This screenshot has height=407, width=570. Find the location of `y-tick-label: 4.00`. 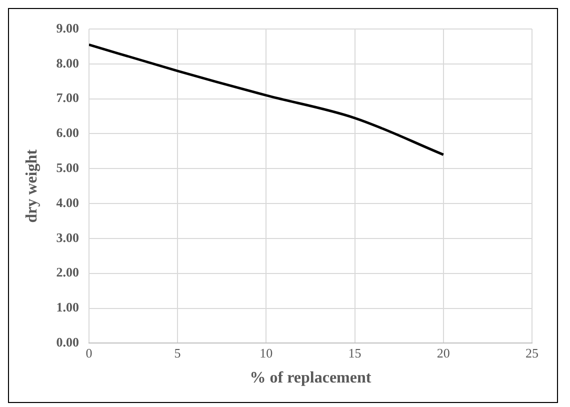

y-tick-label: 4.00 is located at coordinates (67, 202).